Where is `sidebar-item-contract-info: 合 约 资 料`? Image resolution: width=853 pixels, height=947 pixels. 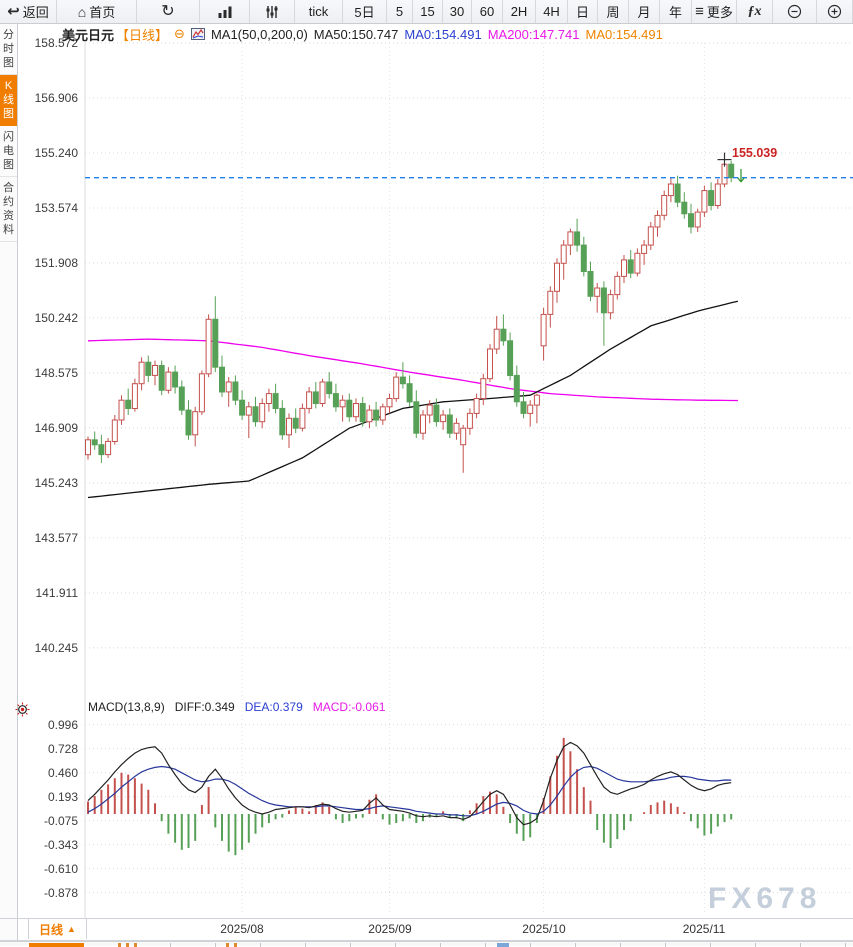
sidebar-item-contract-info: 合 约 资 料 is located at coordinates (8, 209).